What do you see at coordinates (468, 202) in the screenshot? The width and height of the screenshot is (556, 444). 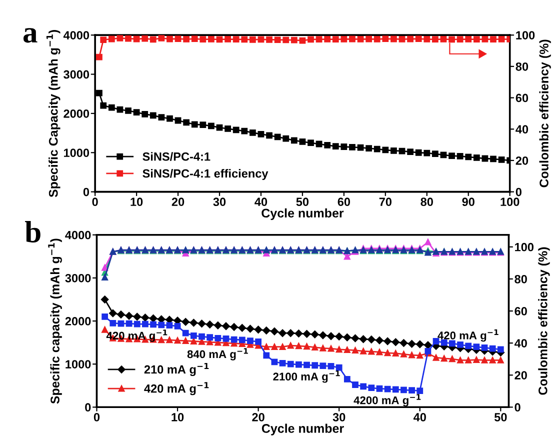 I see `x-tick-label: 90` at bounding box center [468, 202].